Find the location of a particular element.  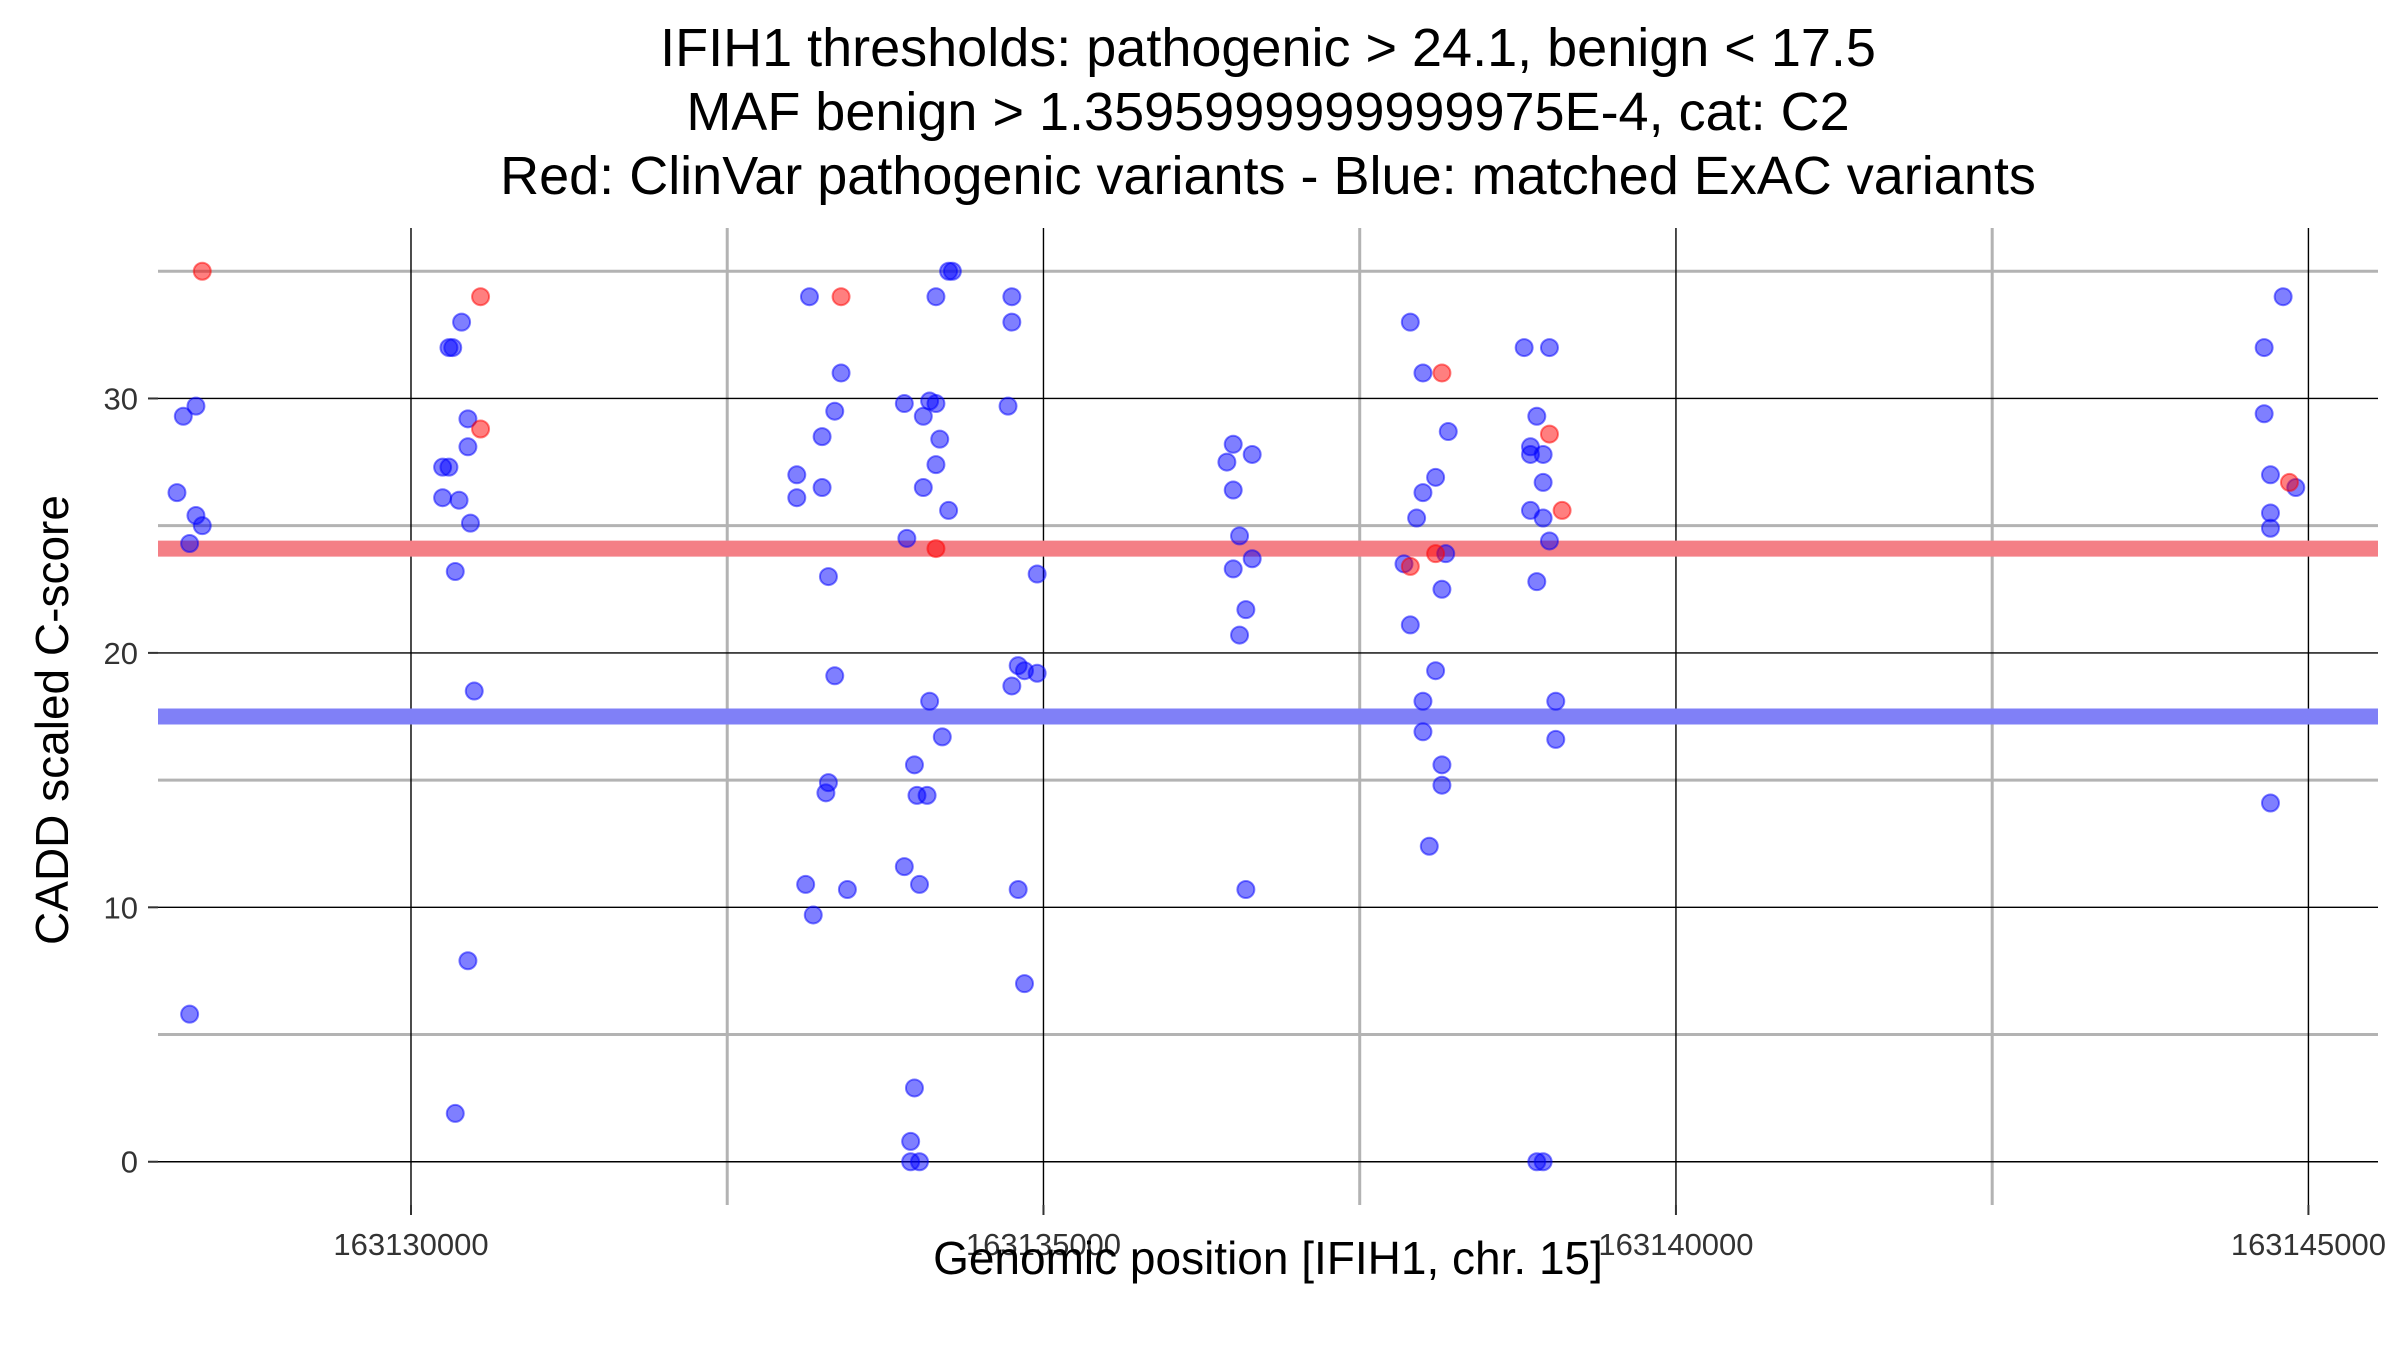

y-tick-label: 10 is located at coordinates (121, 907).